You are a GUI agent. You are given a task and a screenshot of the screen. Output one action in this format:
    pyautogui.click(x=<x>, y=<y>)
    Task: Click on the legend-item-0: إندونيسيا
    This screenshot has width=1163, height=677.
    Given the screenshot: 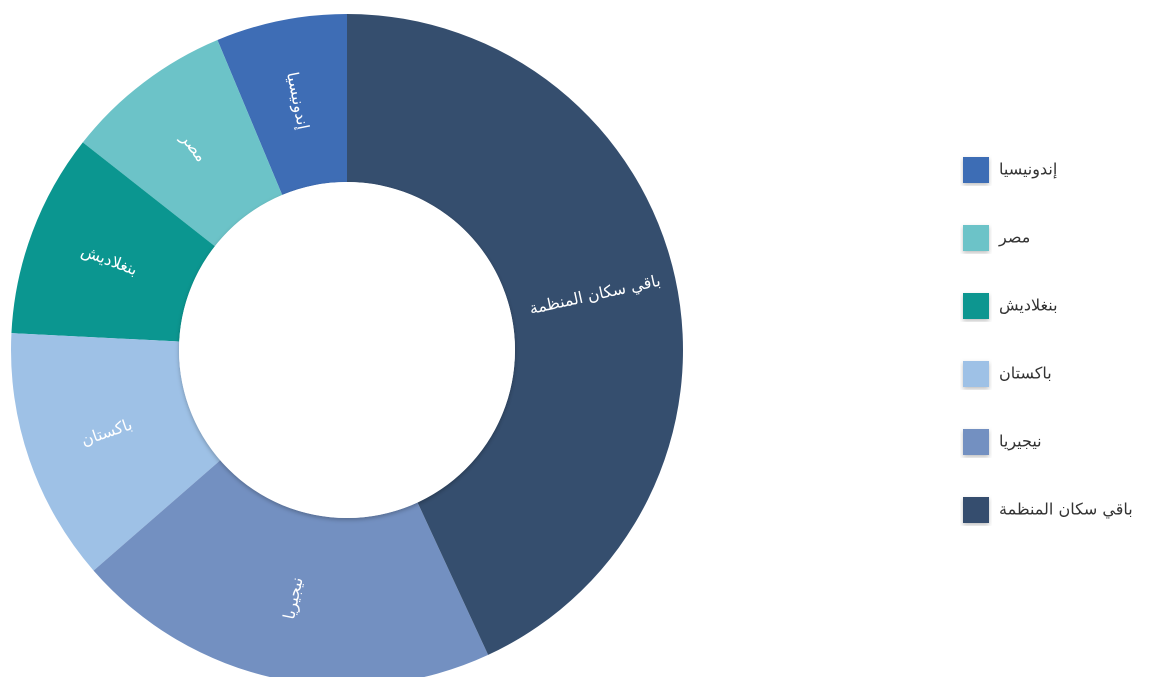 What is the action you would take?
    pyautogui.click(x=1010, y=170)
    